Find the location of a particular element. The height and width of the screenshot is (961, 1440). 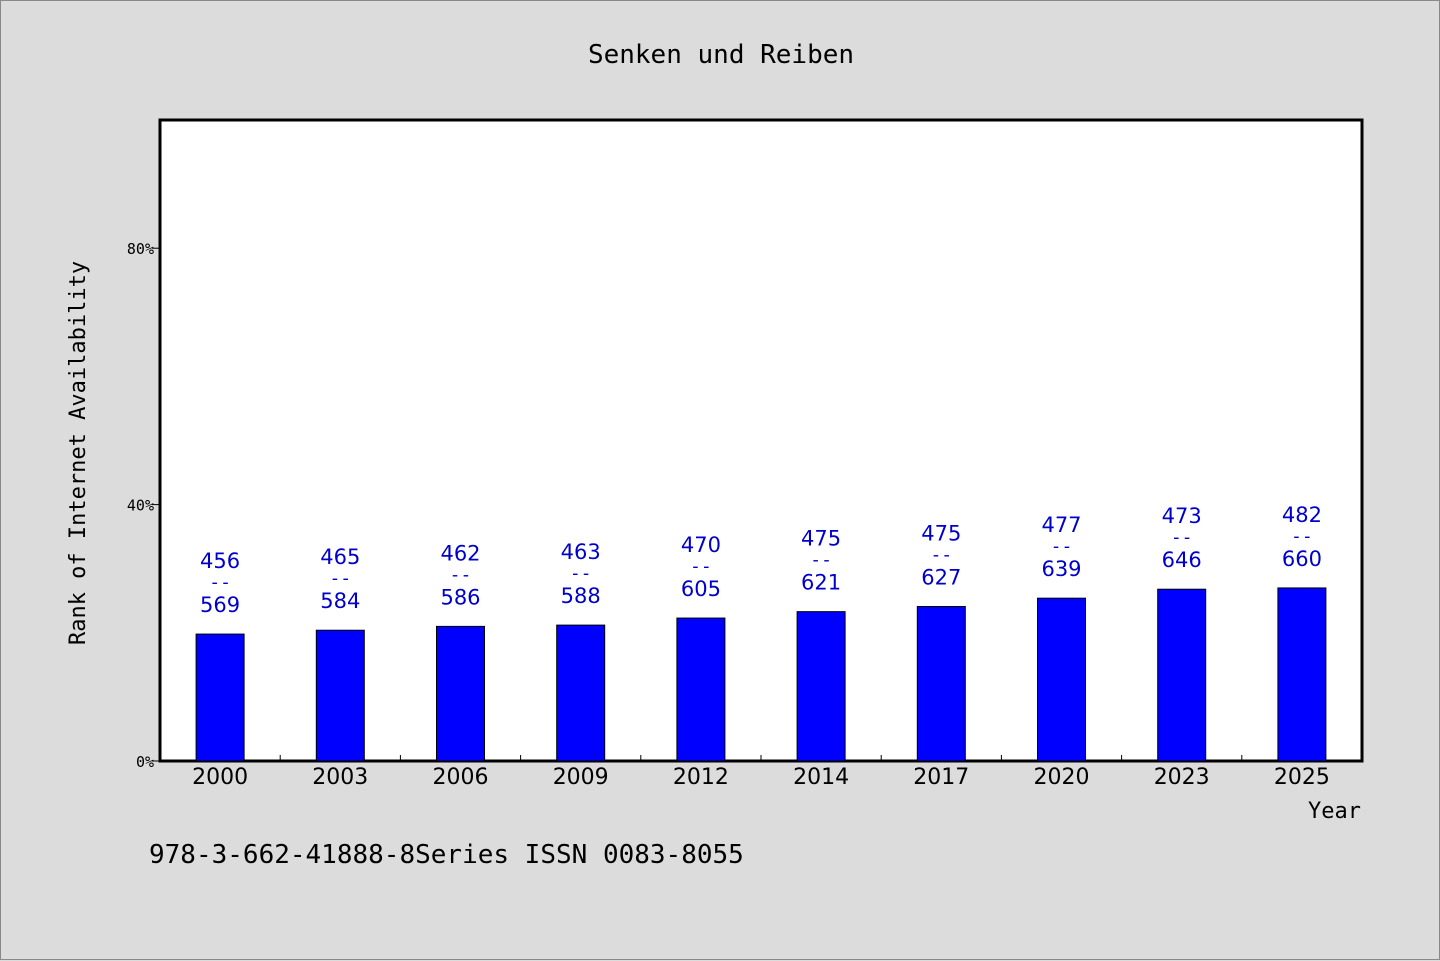

x-tick-label: 2006 is located at coordinates (461, 777).